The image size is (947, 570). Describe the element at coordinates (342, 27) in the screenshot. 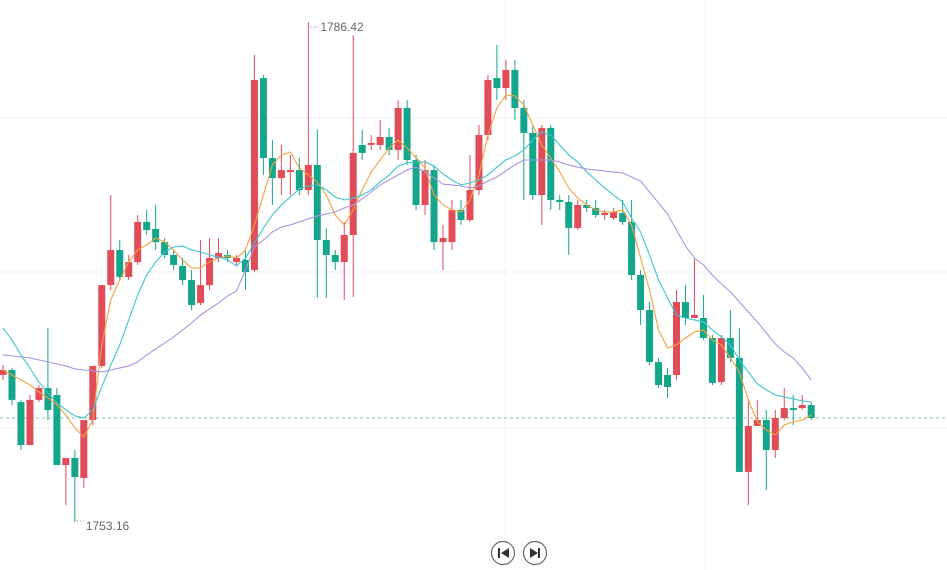

I see `max-label: 1786.42` at that location.